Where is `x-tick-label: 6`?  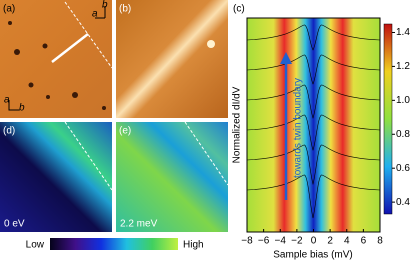 x-tick-label: 6 is located at coordinates (364, 241).